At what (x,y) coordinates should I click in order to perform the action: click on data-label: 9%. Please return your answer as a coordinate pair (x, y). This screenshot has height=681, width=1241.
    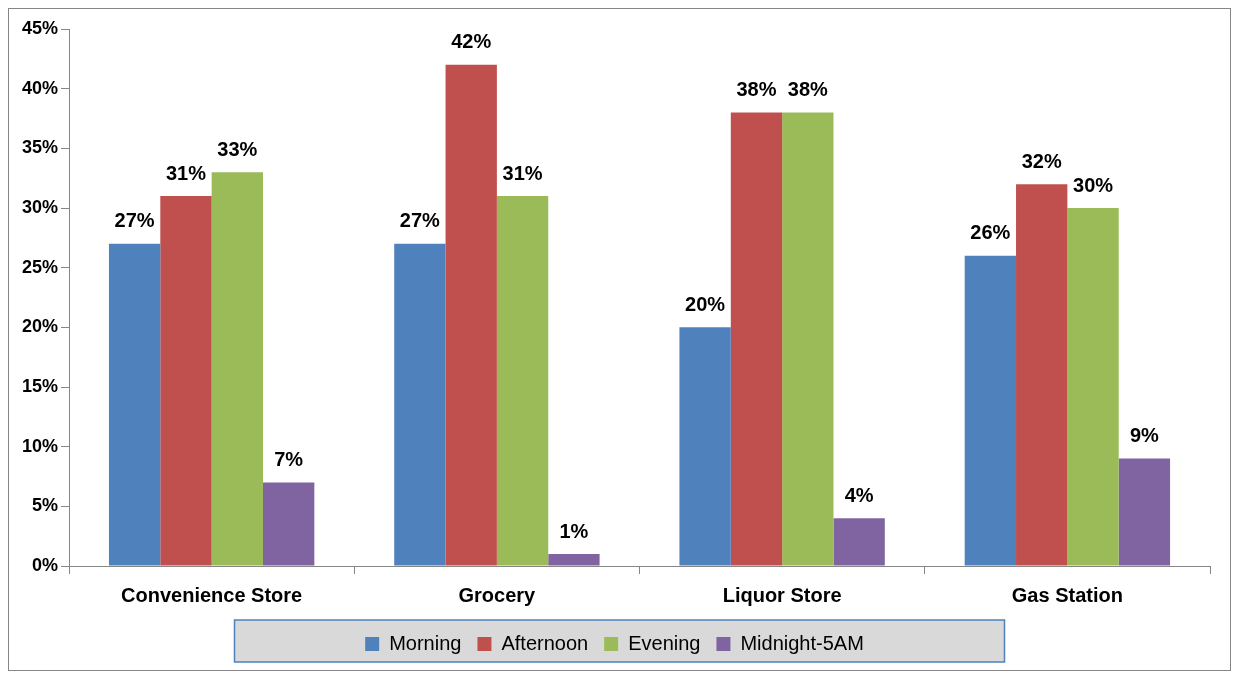
    Looking at the image, I should click on (1144, 435).